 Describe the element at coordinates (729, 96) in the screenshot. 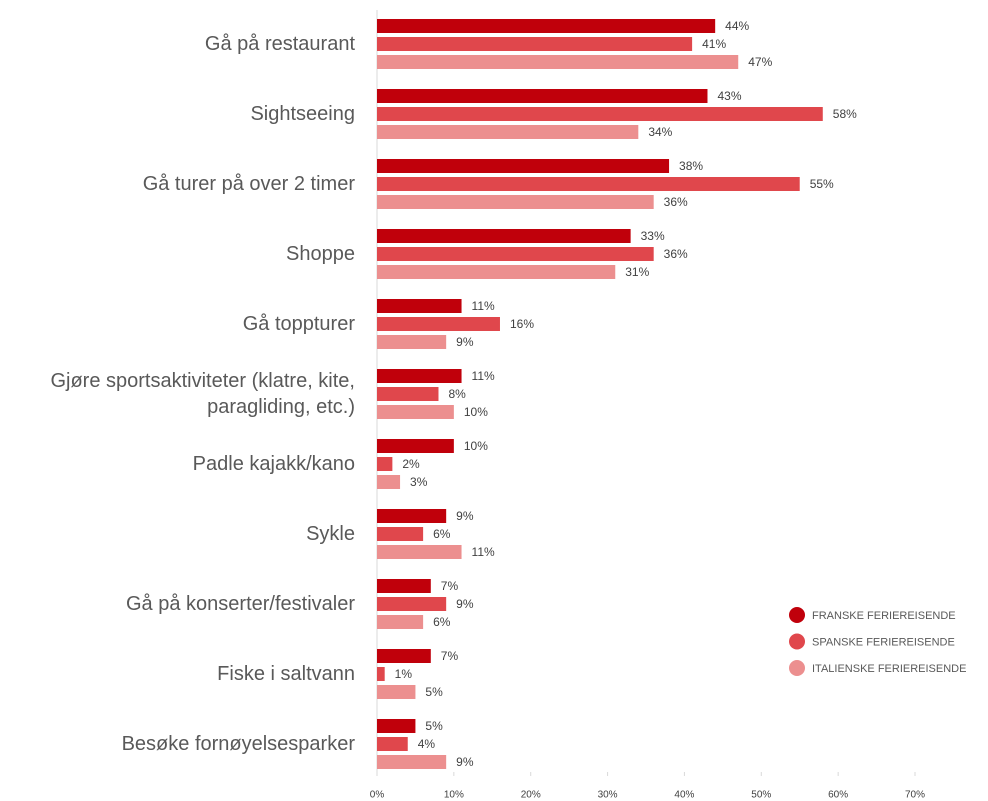

I see `value-label: 43%` at that location.